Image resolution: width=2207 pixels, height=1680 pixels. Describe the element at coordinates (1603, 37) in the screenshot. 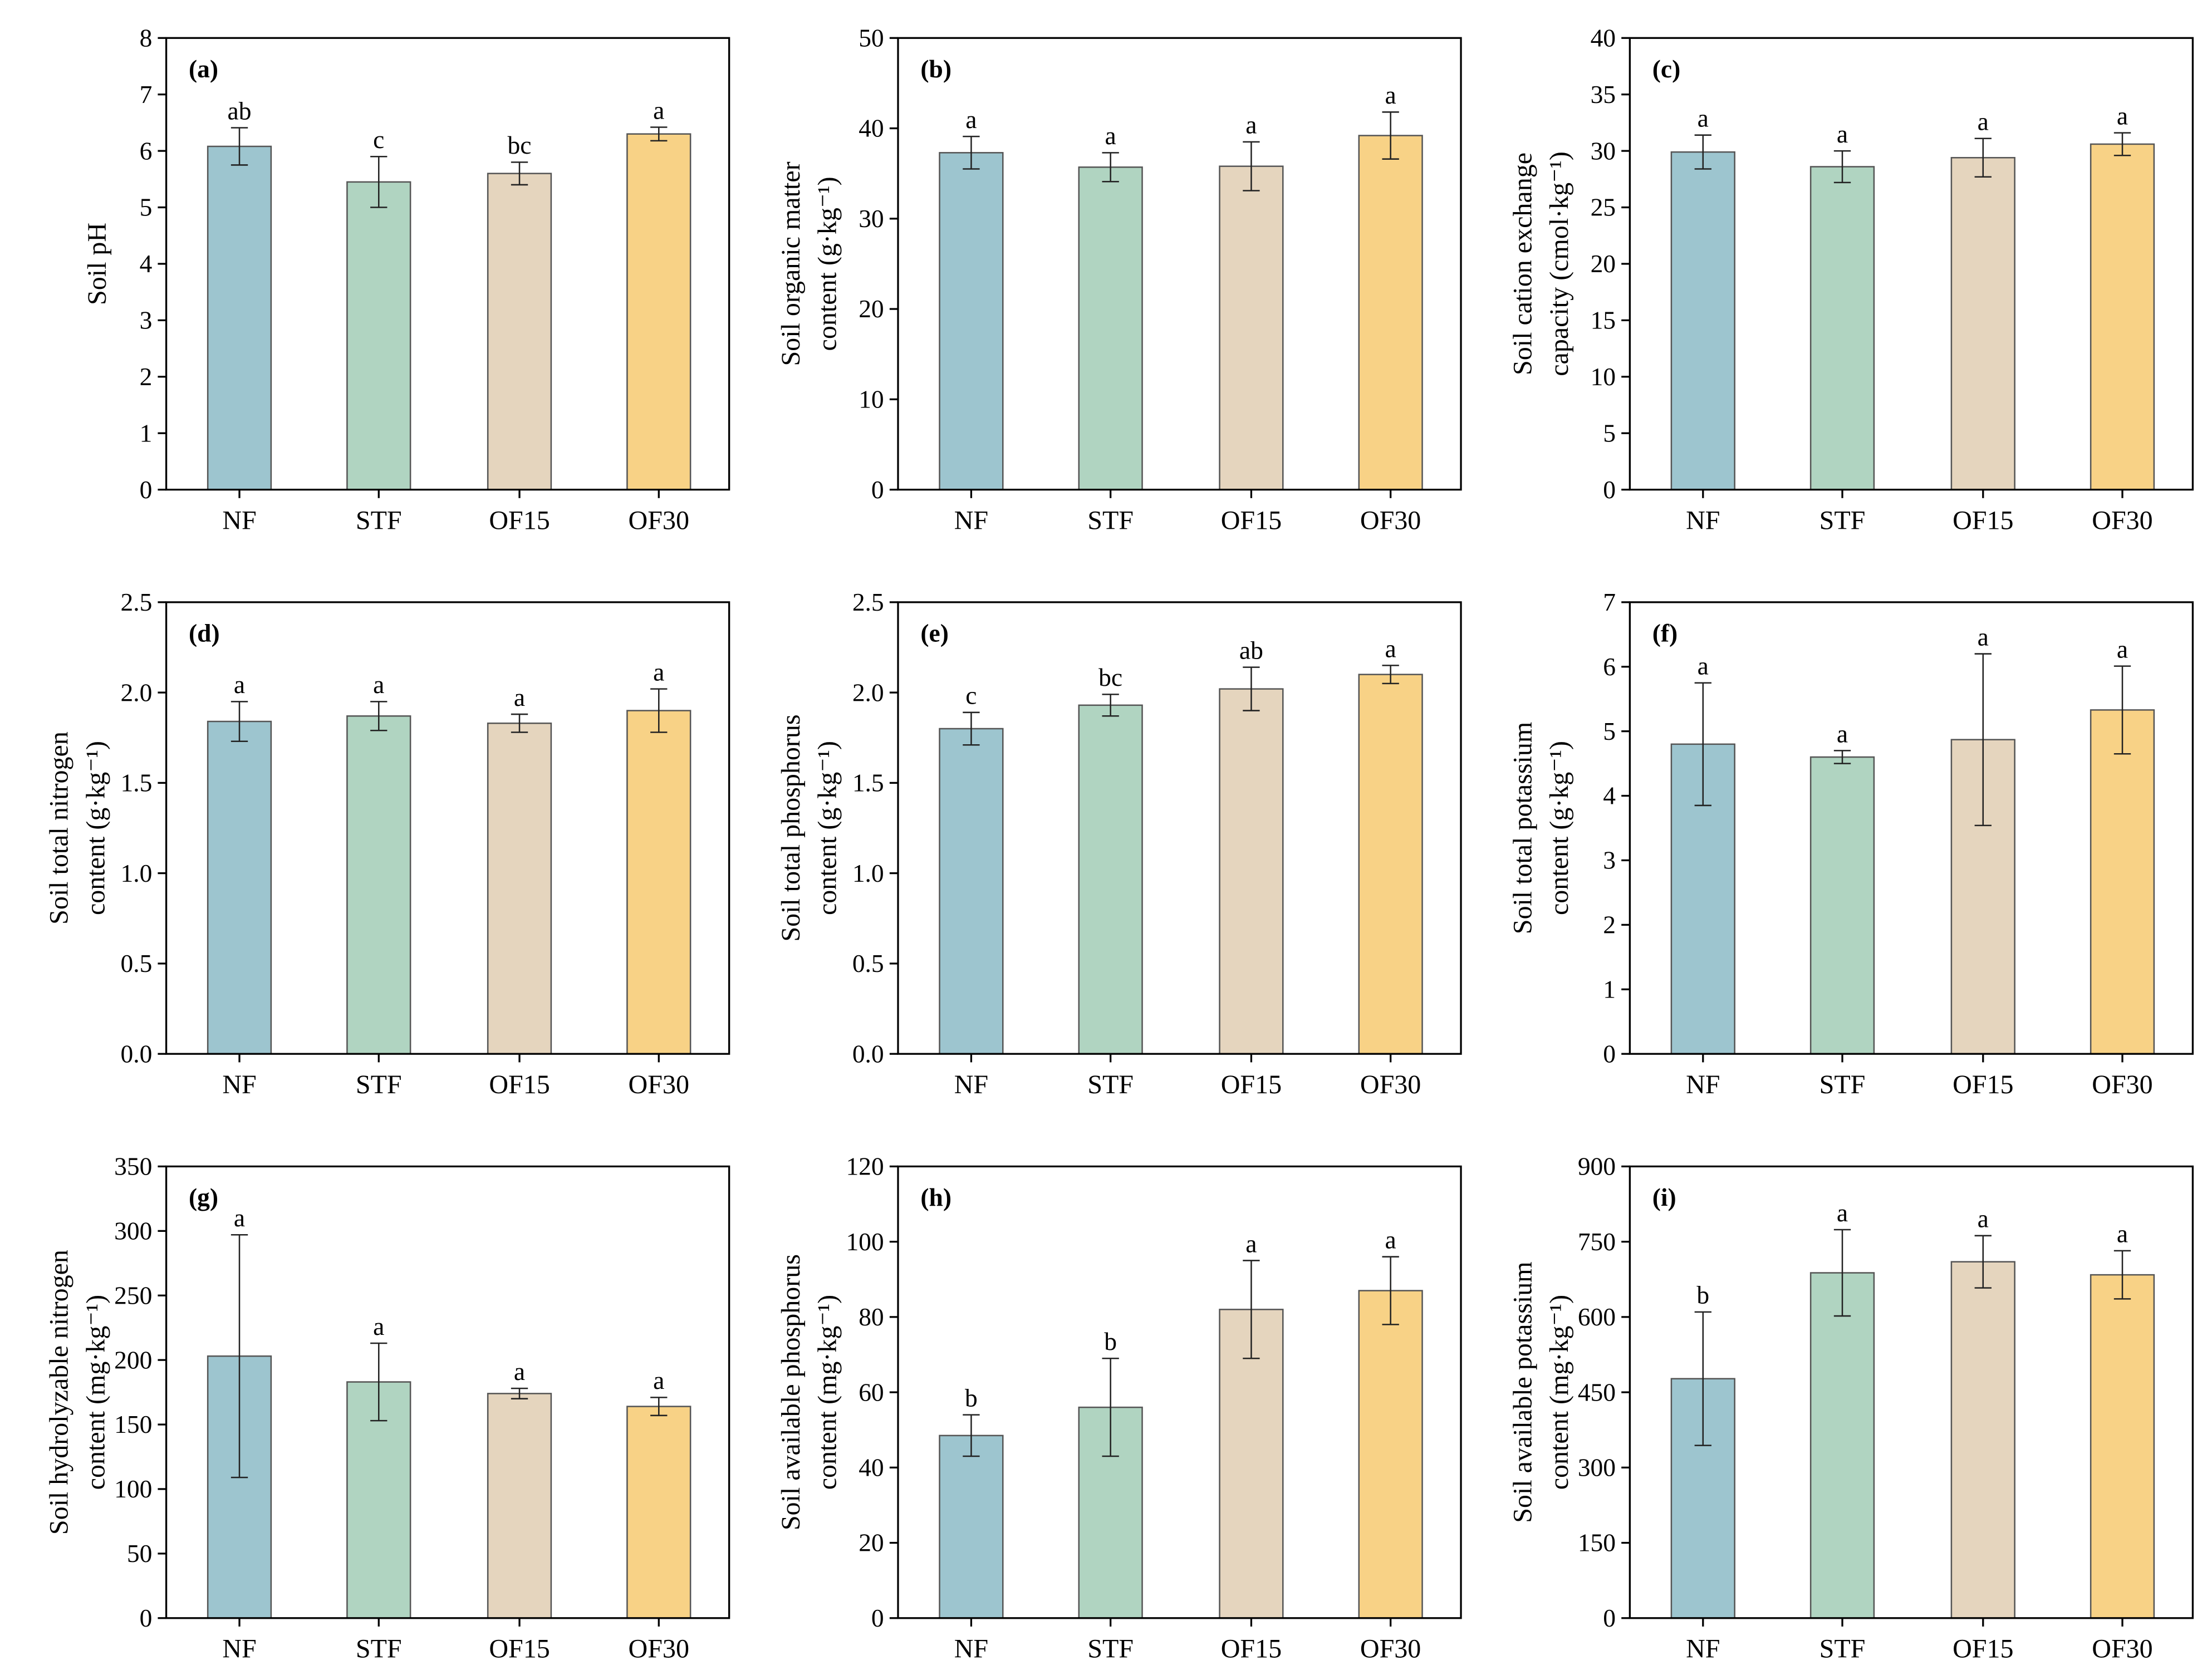

I see `y-tick-label: 40` at that location.